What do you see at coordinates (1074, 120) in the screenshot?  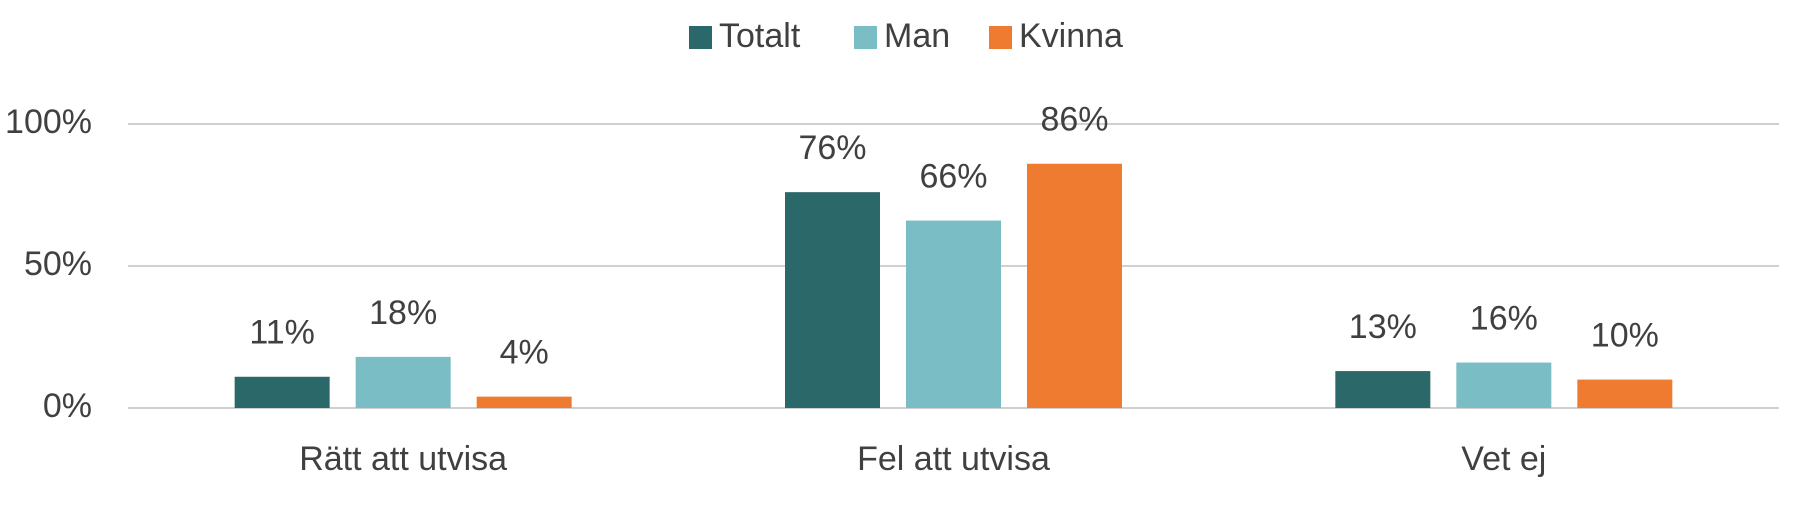 I see `value-label: 86%` at bounding box center [1074, 120].